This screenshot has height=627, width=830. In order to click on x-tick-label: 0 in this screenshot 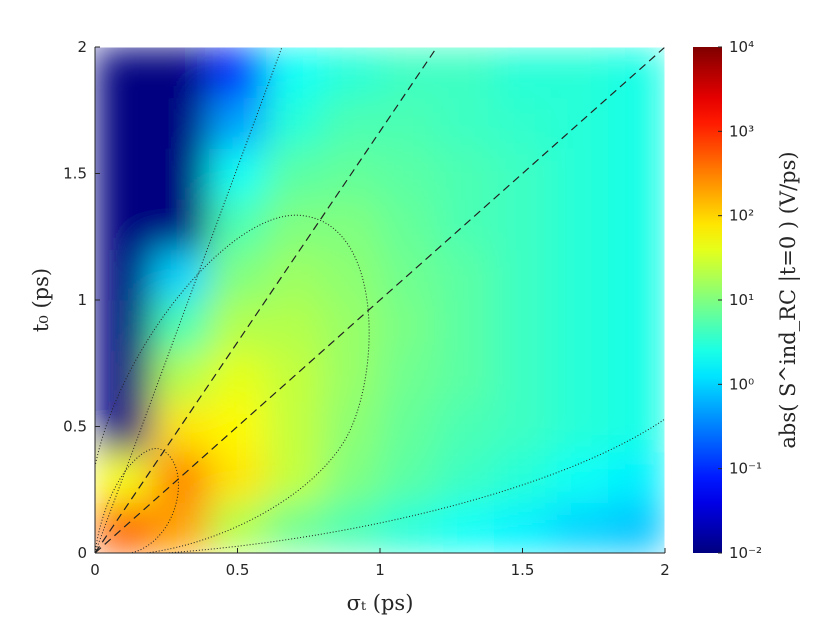, I will do `click(95, 570)`.